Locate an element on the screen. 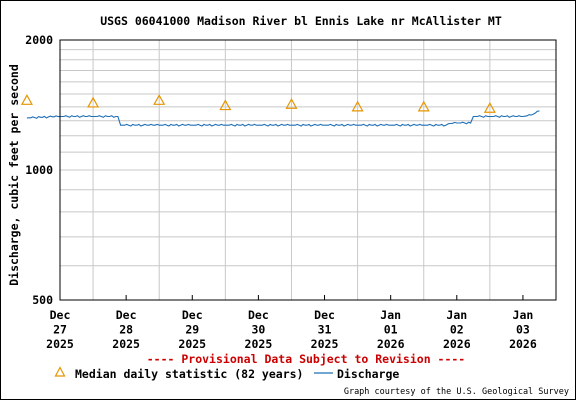  legend-discharge-label: Discharge is located at coordinates (368, 374).